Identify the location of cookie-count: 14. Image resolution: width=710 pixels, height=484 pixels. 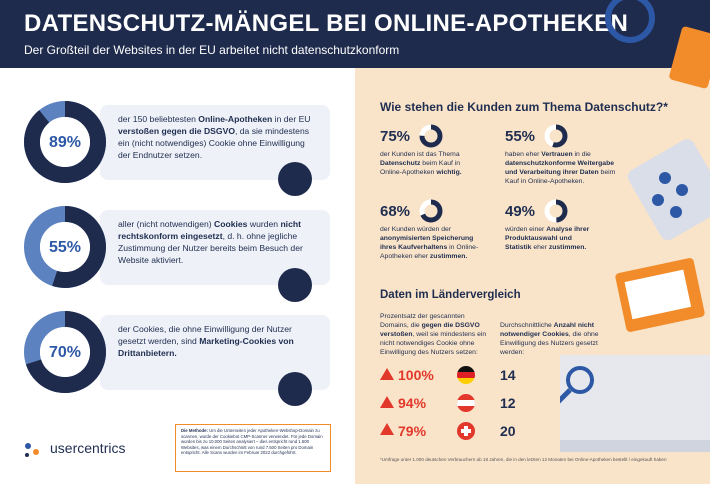
(508, 375).